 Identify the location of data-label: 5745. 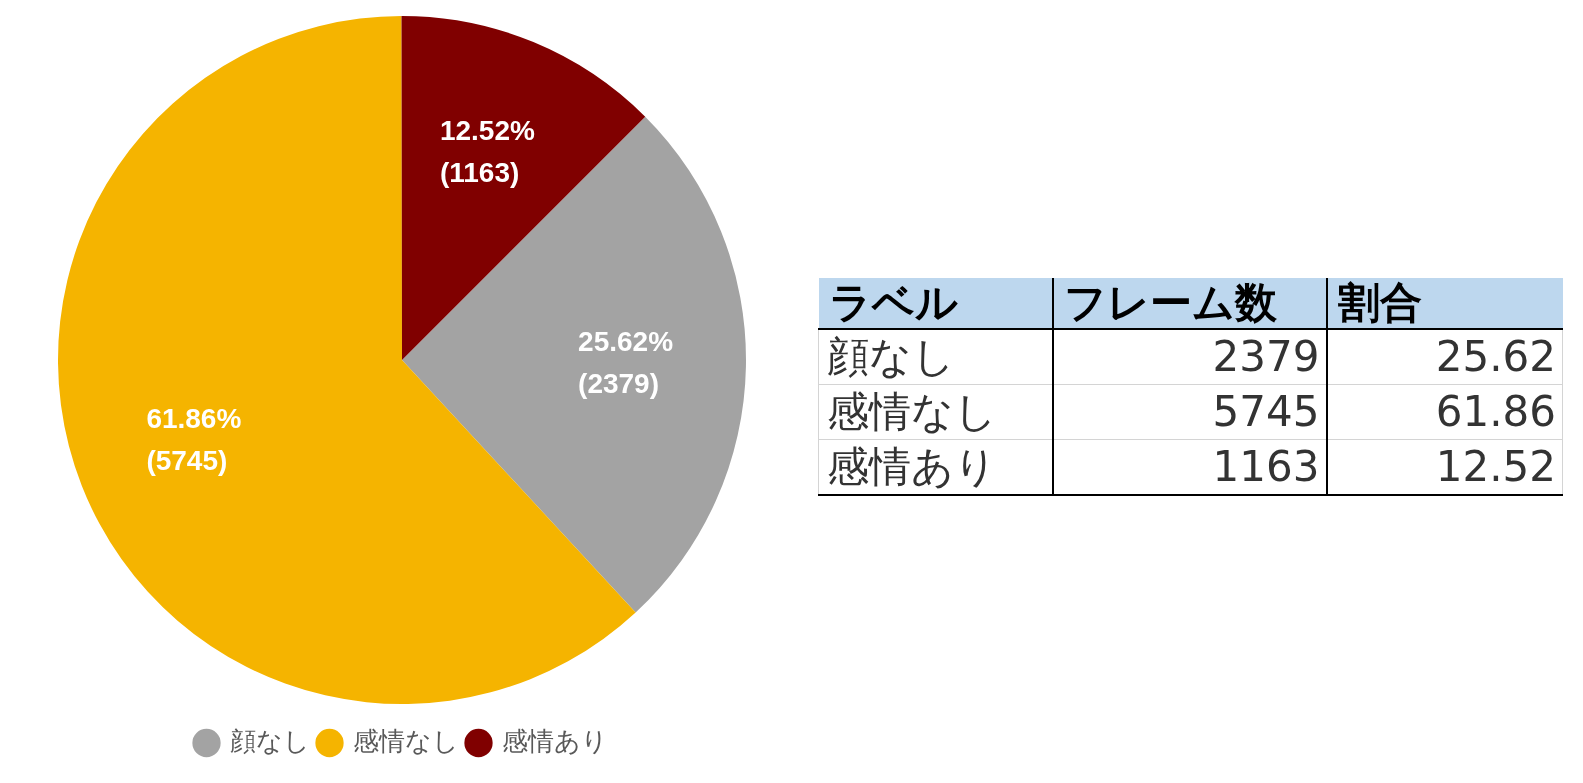
(1266, 411).